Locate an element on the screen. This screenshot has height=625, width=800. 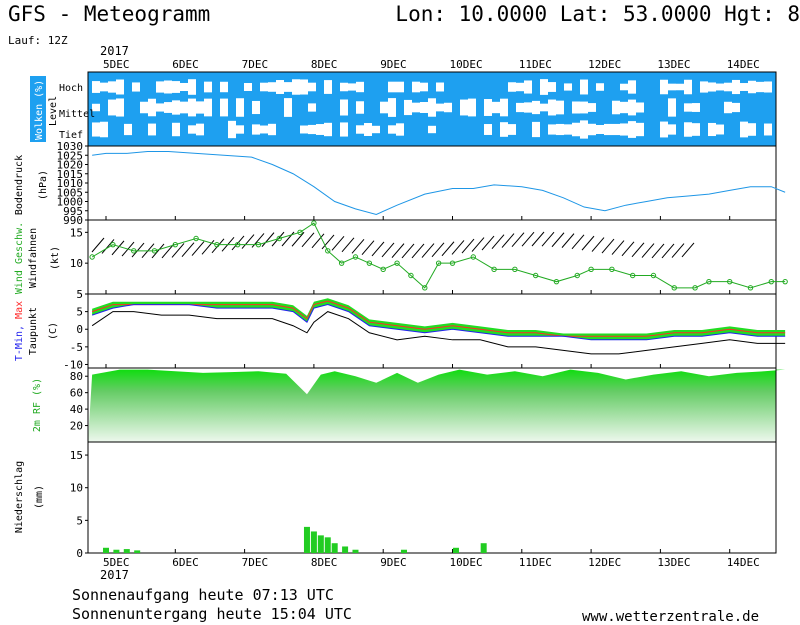
temperature-ytick-label: -5 is located at coordinates (76, 347).